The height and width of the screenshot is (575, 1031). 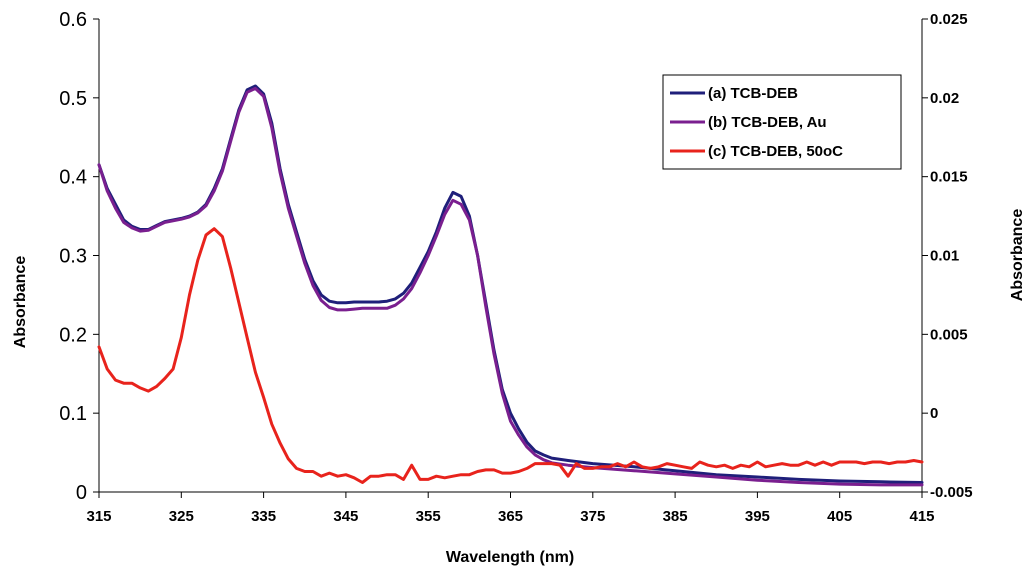 What do you see at coordinates (944, 256) in the screenshot?
I see `y-right-tick-label: 0.01` at bounding box center [944, 256].